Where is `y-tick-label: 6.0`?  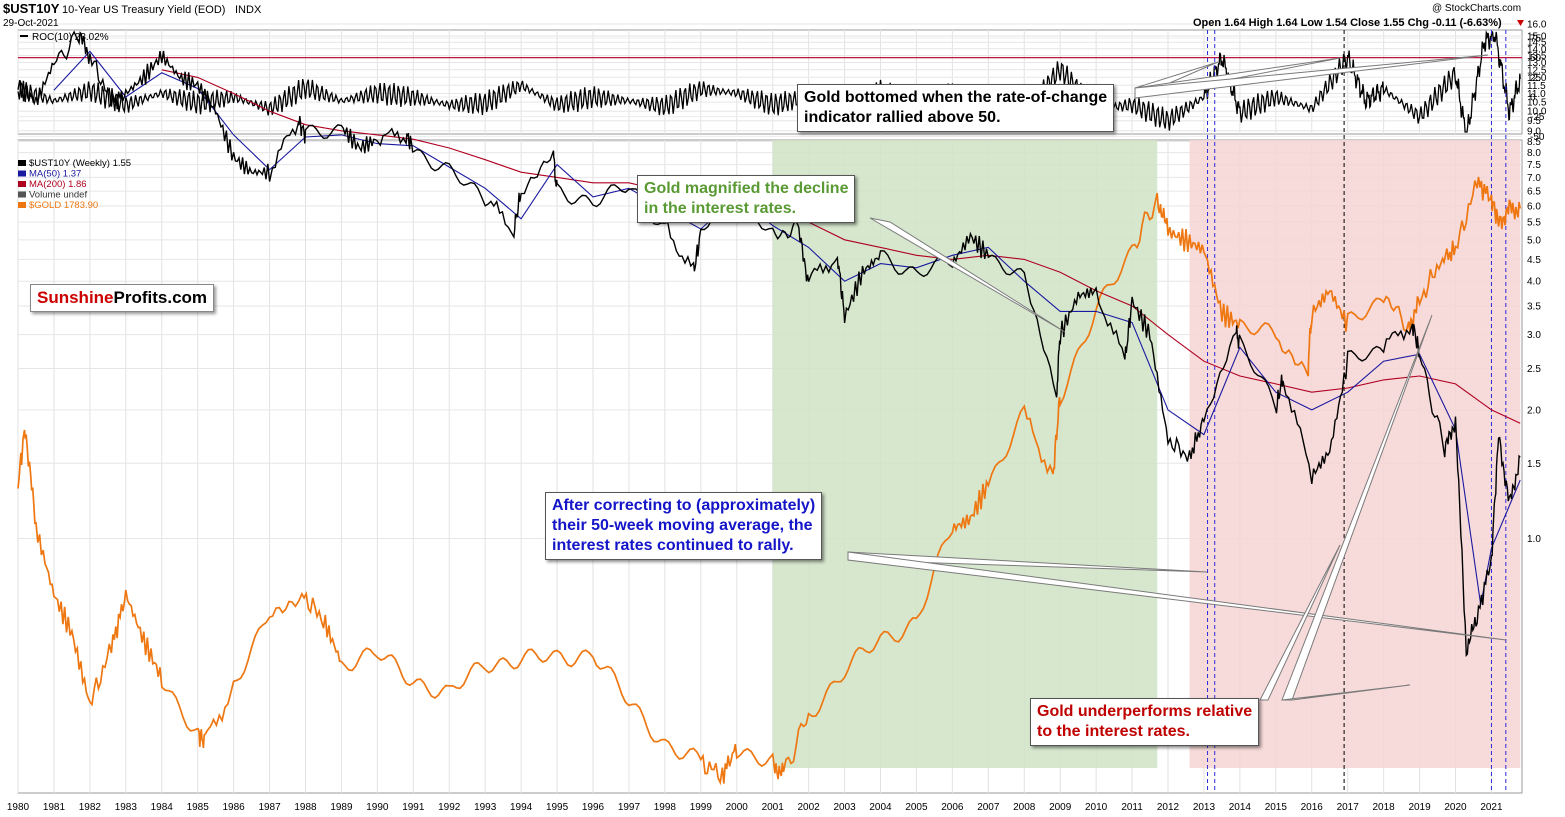
y-tick-label: 6.0 is located at coordinates (1534, 206).